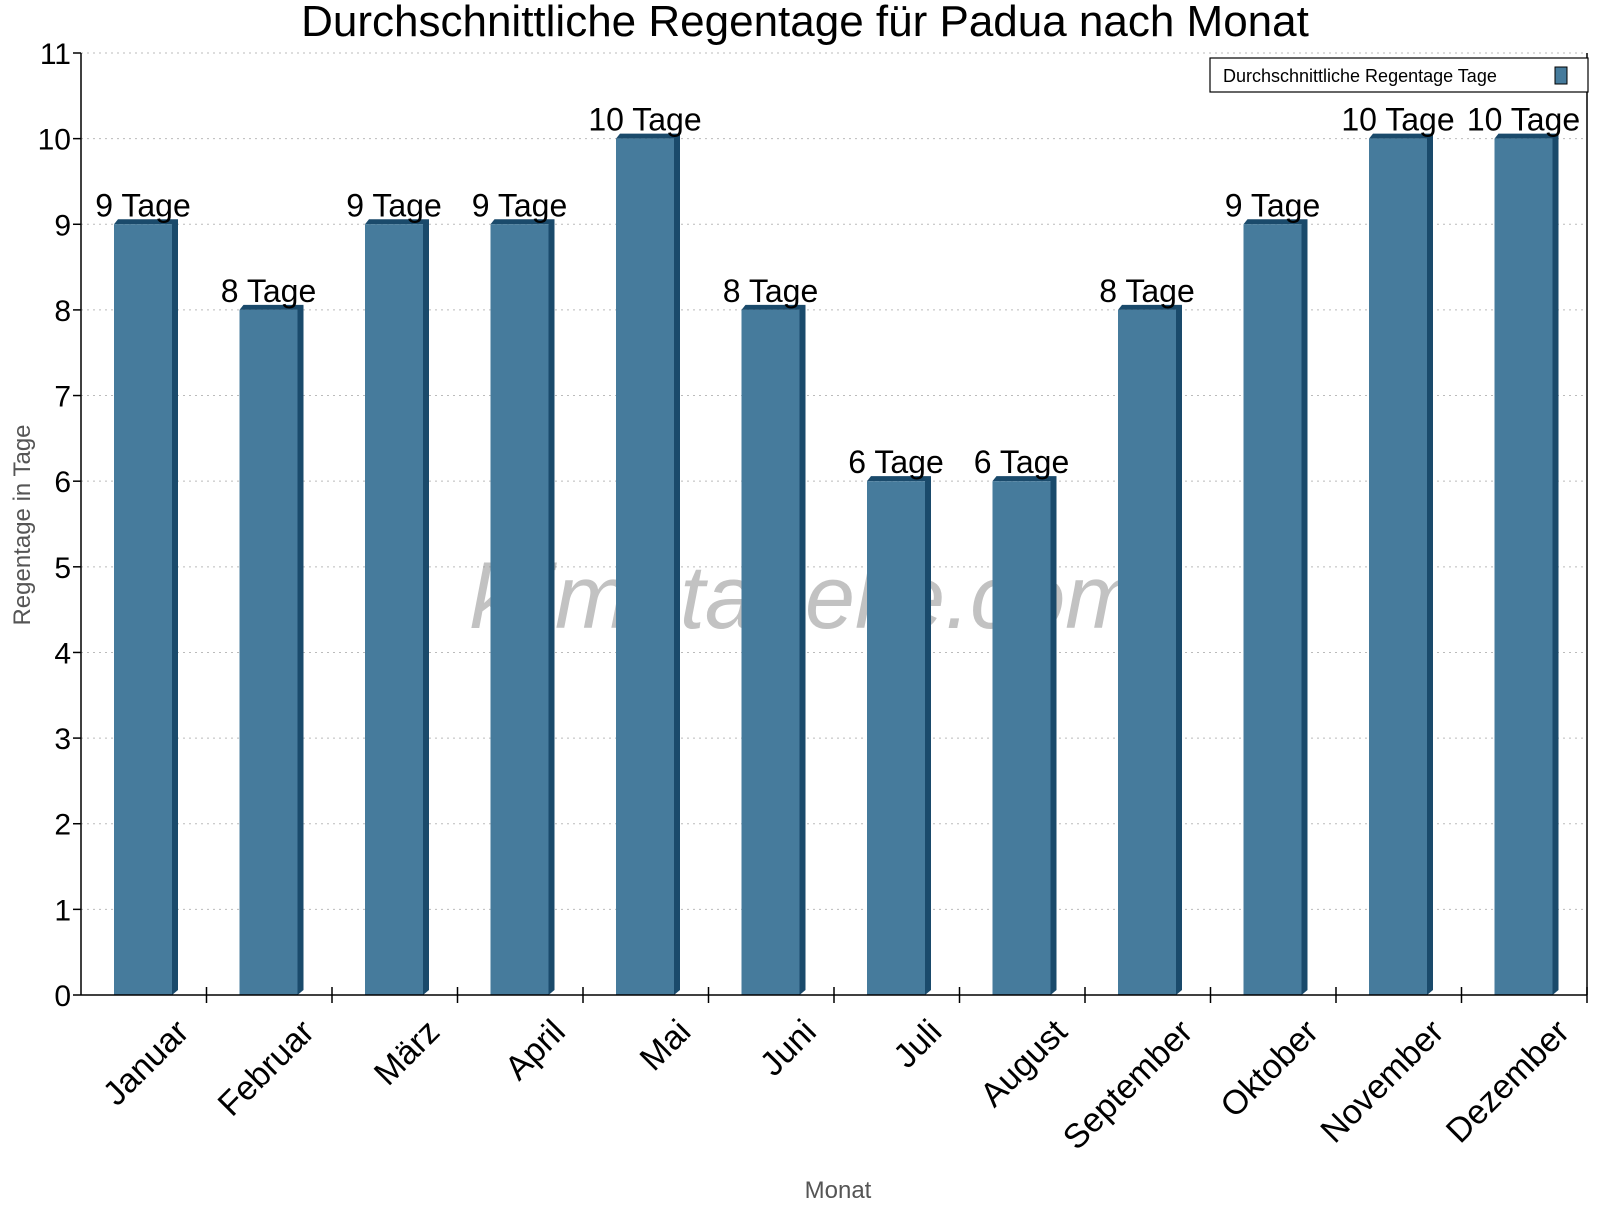 The image size is (1600, 1205). I want to click on y-tick-label: 6, so click(62, 482).